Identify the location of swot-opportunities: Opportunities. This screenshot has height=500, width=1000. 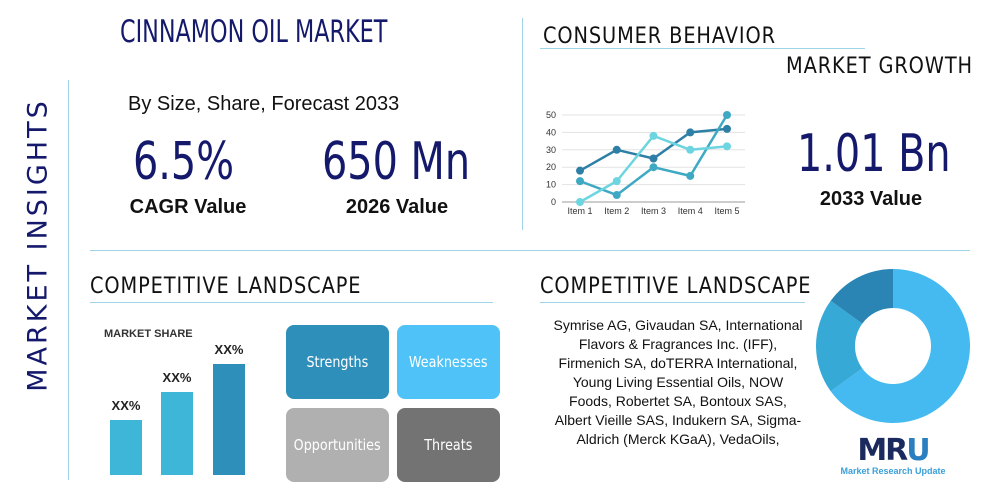
(337, 445).